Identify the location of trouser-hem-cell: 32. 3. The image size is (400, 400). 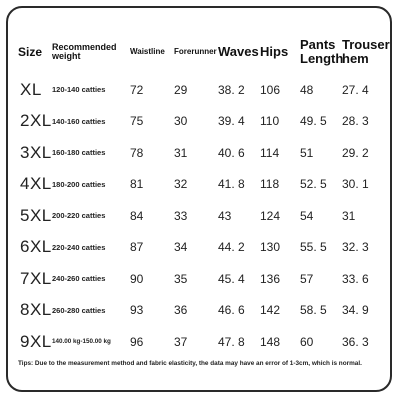
(355, 247).